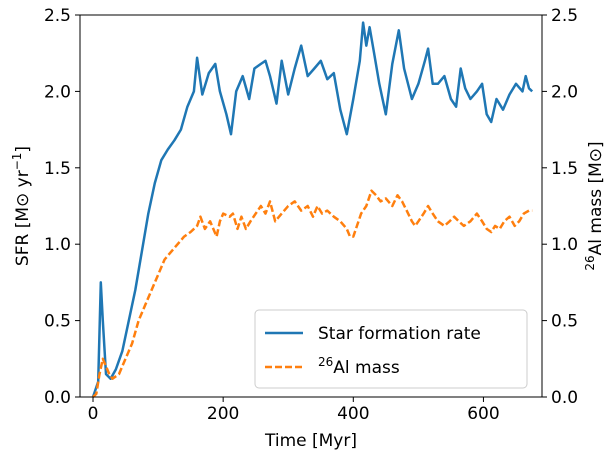  What do you see at coordinates (399, 334) in the screenshot?
I see `legend-label-sfr: Star formation rate` at bounding box center [399, 334].